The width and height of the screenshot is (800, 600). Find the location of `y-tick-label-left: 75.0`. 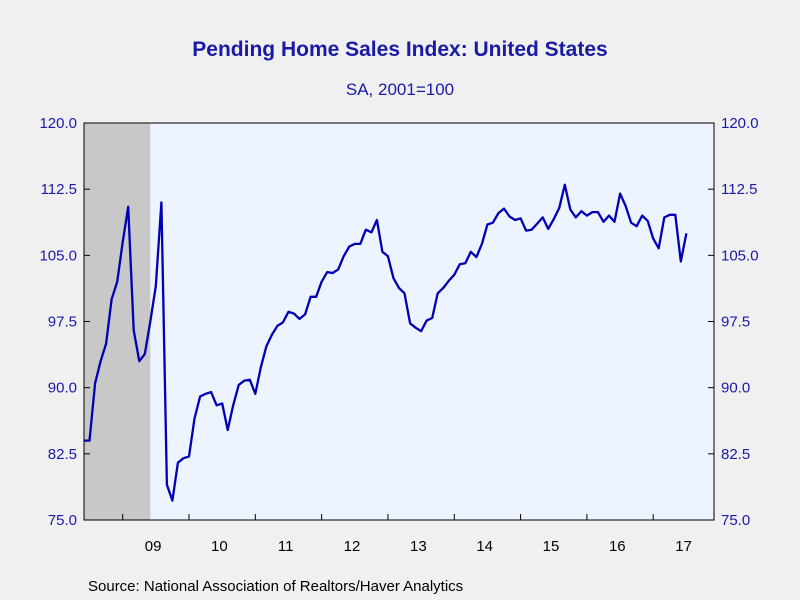

y-tick-label-left: 75.0 is located at coordinates (62, 520).